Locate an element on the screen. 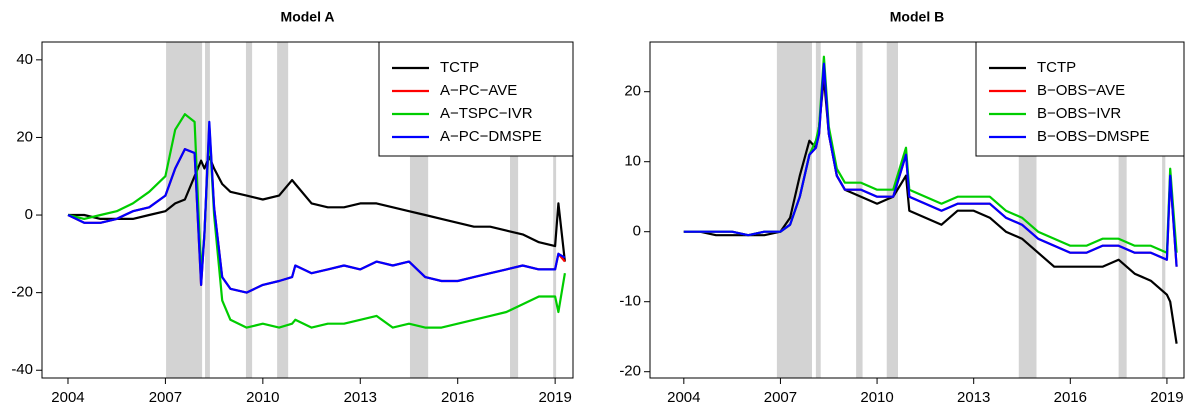  legend-label: B−OBS−AVE is located at coordinates (1081, 90).